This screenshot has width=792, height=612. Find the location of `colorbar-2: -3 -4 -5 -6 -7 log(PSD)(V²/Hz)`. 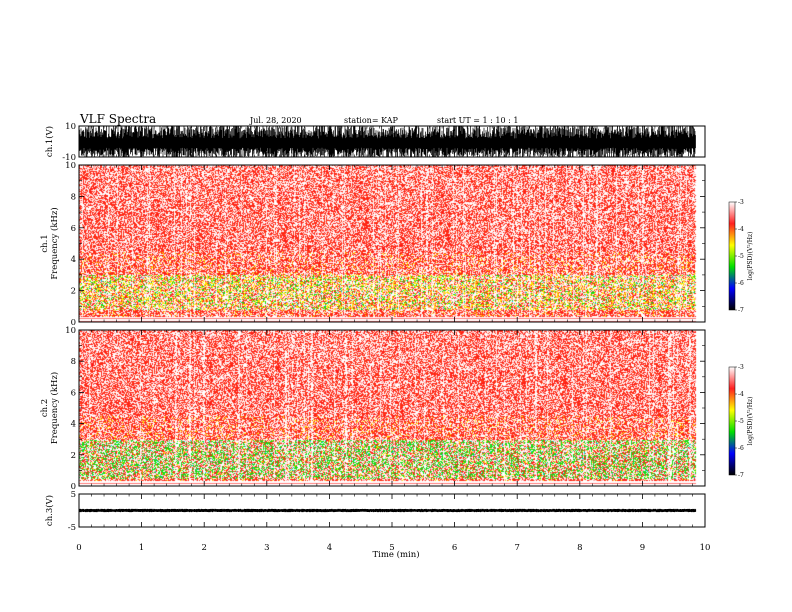

colorbar-2: -3 -4 -5 -6 -7 log(PSD)(V²/Hz) is located at coordinates (741, 421).